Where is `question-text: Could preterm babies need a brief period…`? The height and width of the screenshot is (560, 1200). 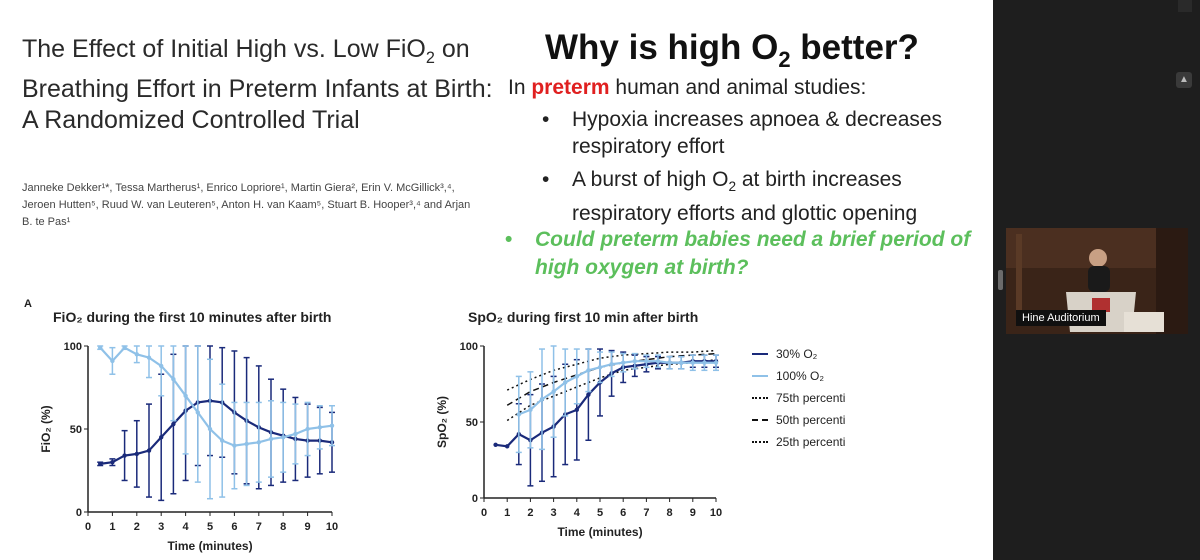
question-text: Could preterm babies need a brief period… is located at coordinates (753, 253).